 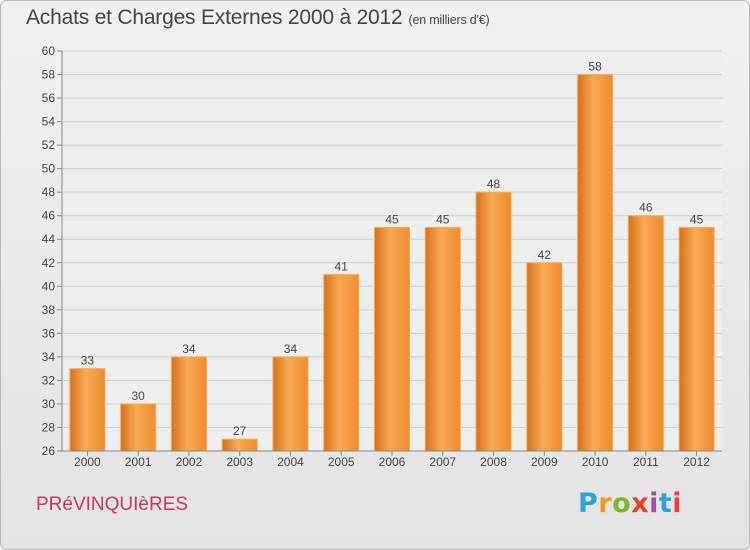 What do you see at coordinates (494, 184) in the screenshot?
I see `bar-value-label: 48` at bounding box center [494, 184].